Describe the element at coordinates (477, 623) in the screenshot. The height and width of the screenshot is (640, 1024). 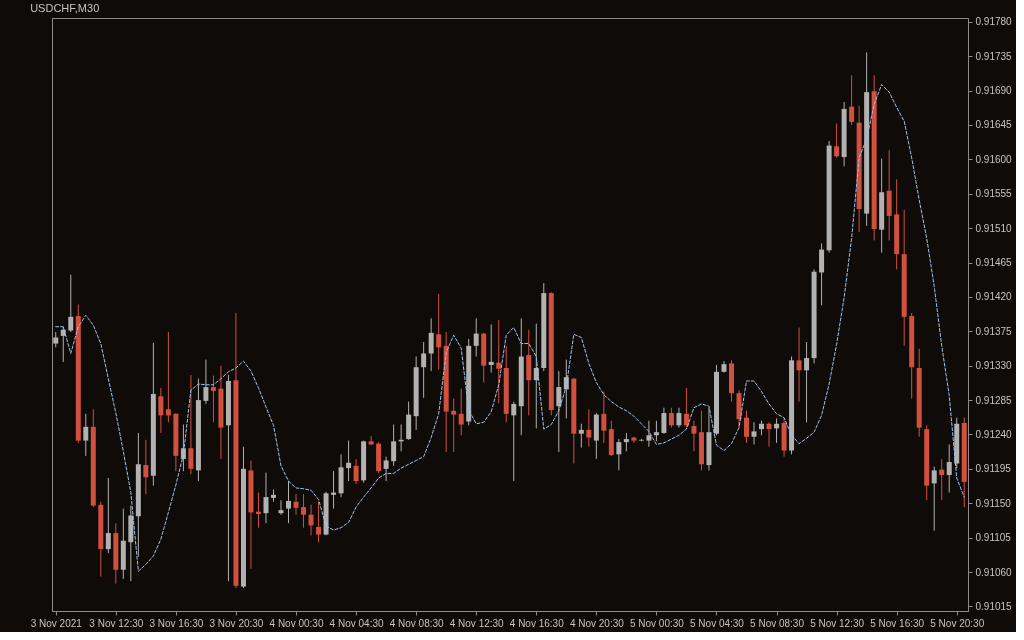
I see `x-tick-label: 4 Nov 12:30` at that location.